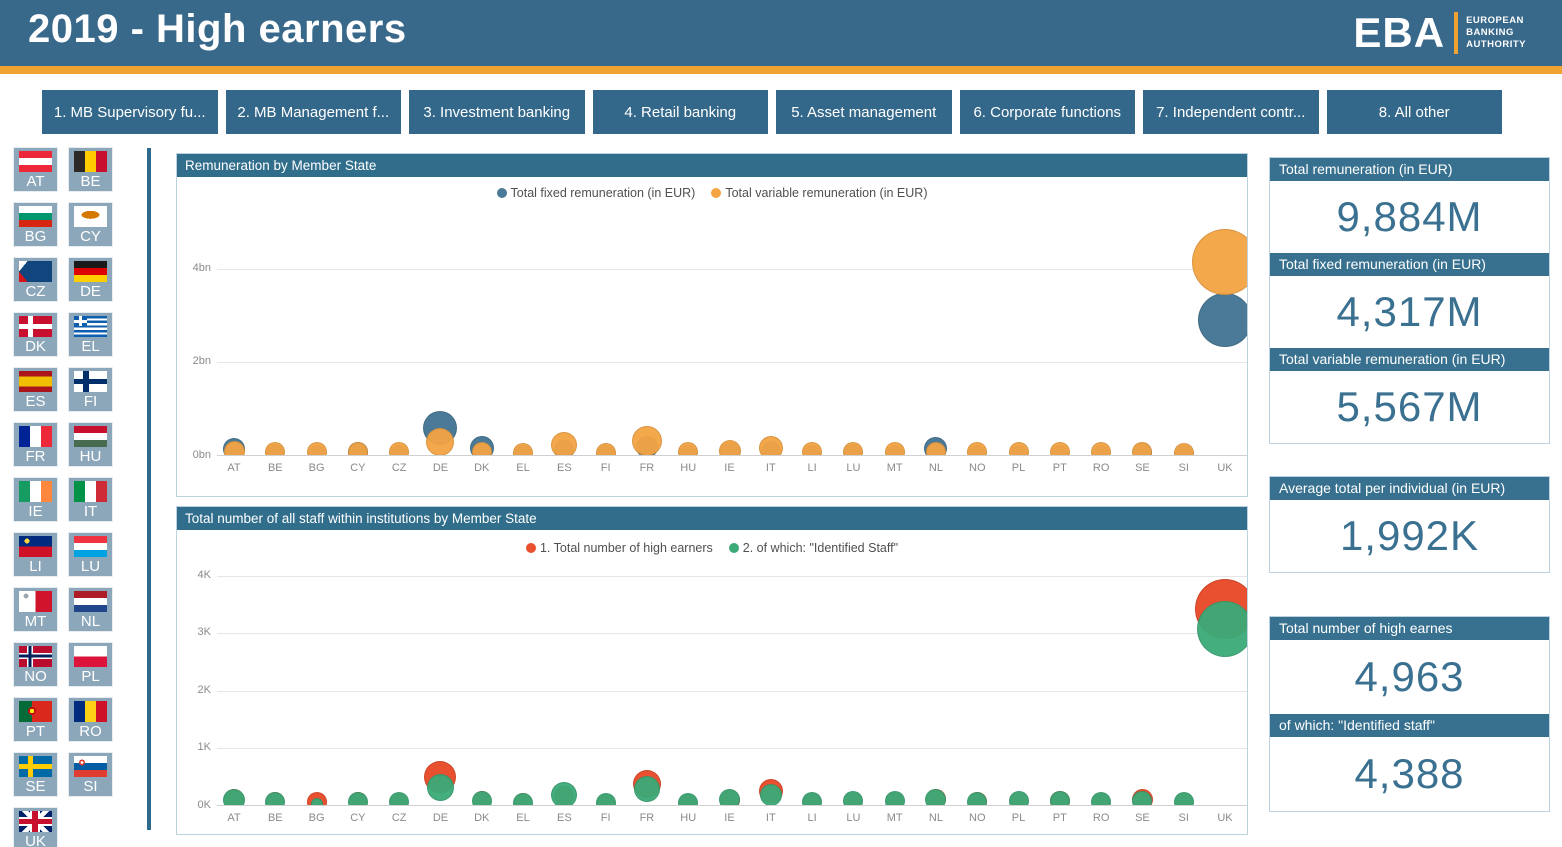 This screenshot has height=847, width=1562. I want to click on tab-4-retail-banking: 4. Retail banking, so click(680, 112).